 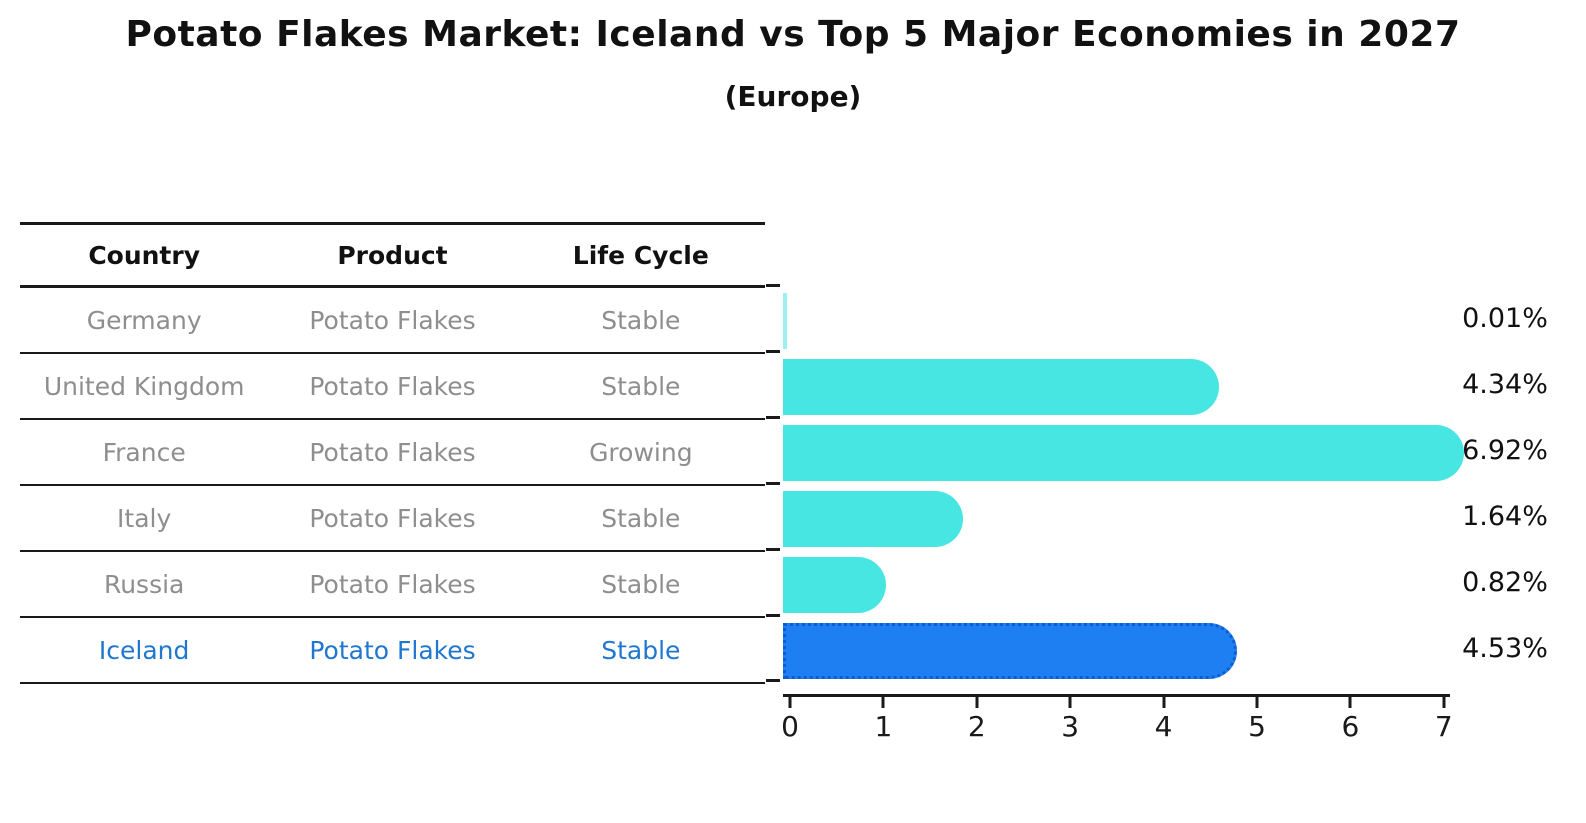 I want to click on x-axis-tick-label: 5, so click(x=1257, y=726).